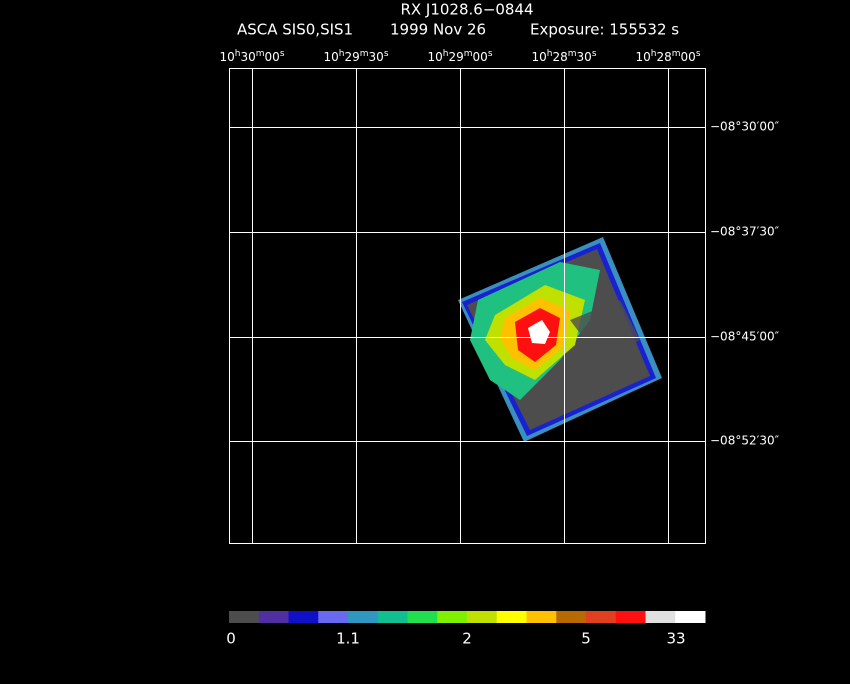 Image resolution: width=850 pixels, height=684 pixels. I want to click on dec-label: −08°45′00″, so click(745, 337).